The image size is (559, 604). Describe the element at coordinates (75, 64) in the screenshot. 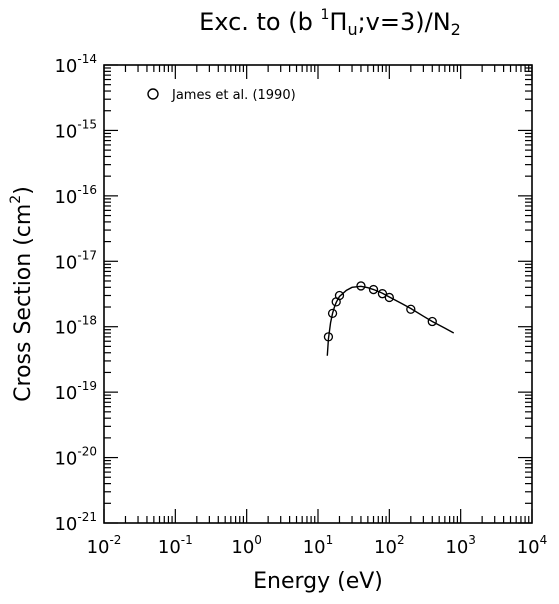

I see `y-tick-label: 10-14` at that location.